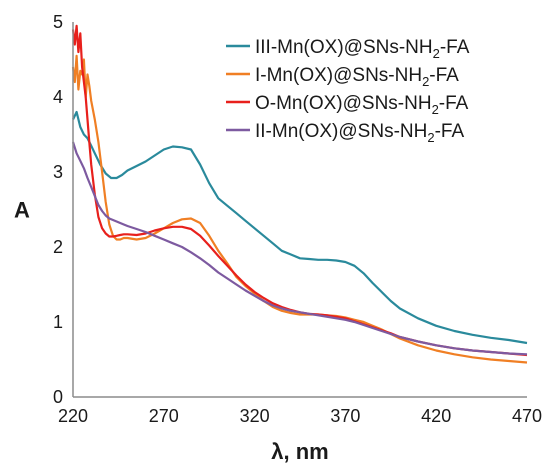 Image resolution: width=550 pixels, height=471 pixels. What do you see at coordinates (436, 416) in the screenshot?
I see `x-tick-label: 420` at bounding box center [436, 416].